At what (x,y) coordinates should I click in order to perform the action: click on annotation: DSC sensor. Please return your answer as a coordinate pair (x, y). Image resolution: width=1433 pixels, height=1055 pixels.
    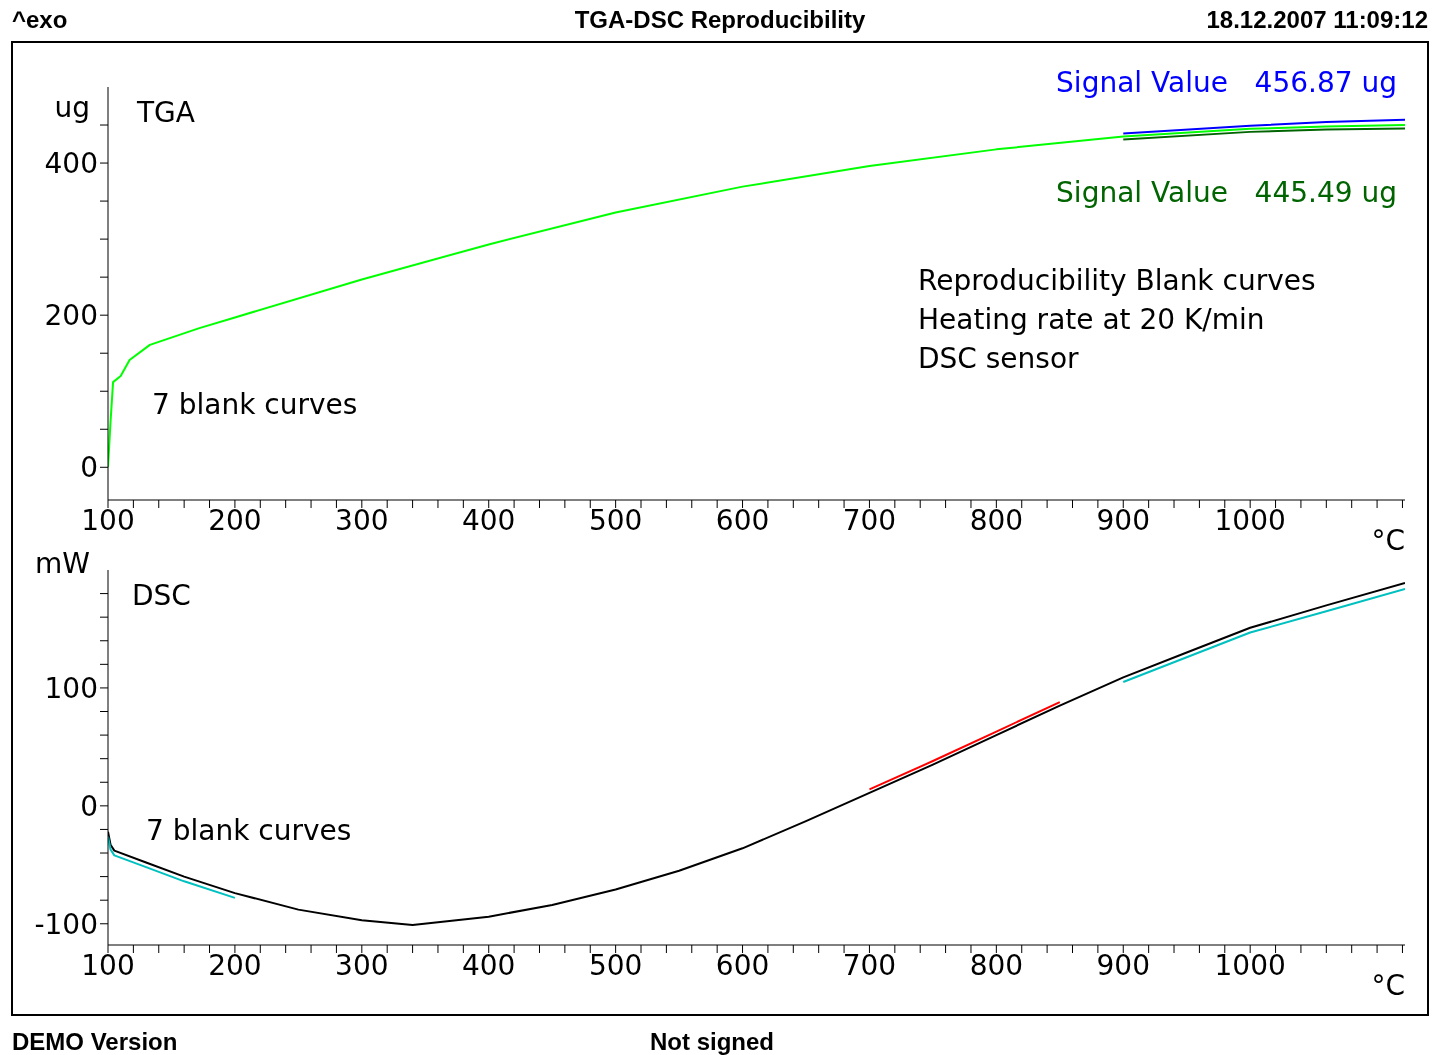
    Looking at the image, I should click on (999, 358).